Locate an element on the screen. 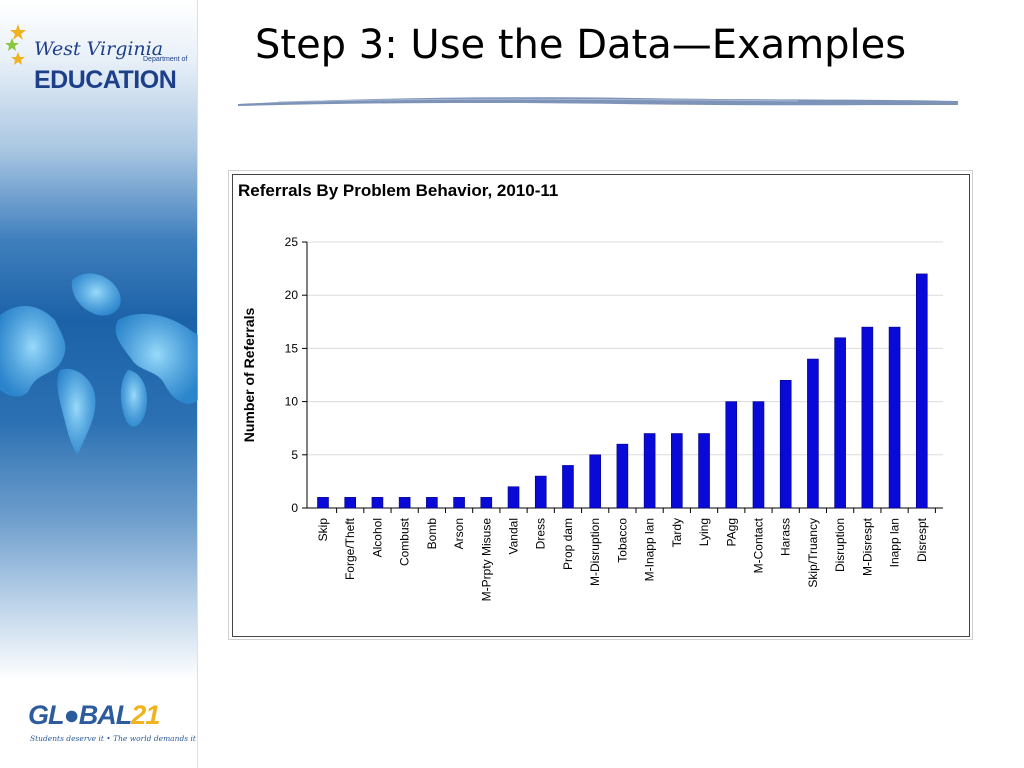 This screenshot has width=1024, height=768. wv-script-text: West Virginia is located at coordinates (99, 49).